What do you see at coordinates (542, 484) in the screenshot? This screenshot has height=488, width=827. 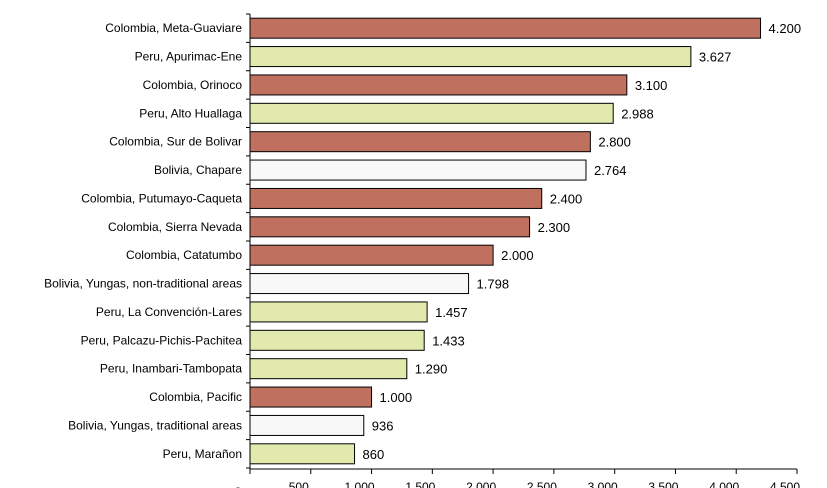 I see `x-tick-label: 2.500` at bounding box center [542, 484].